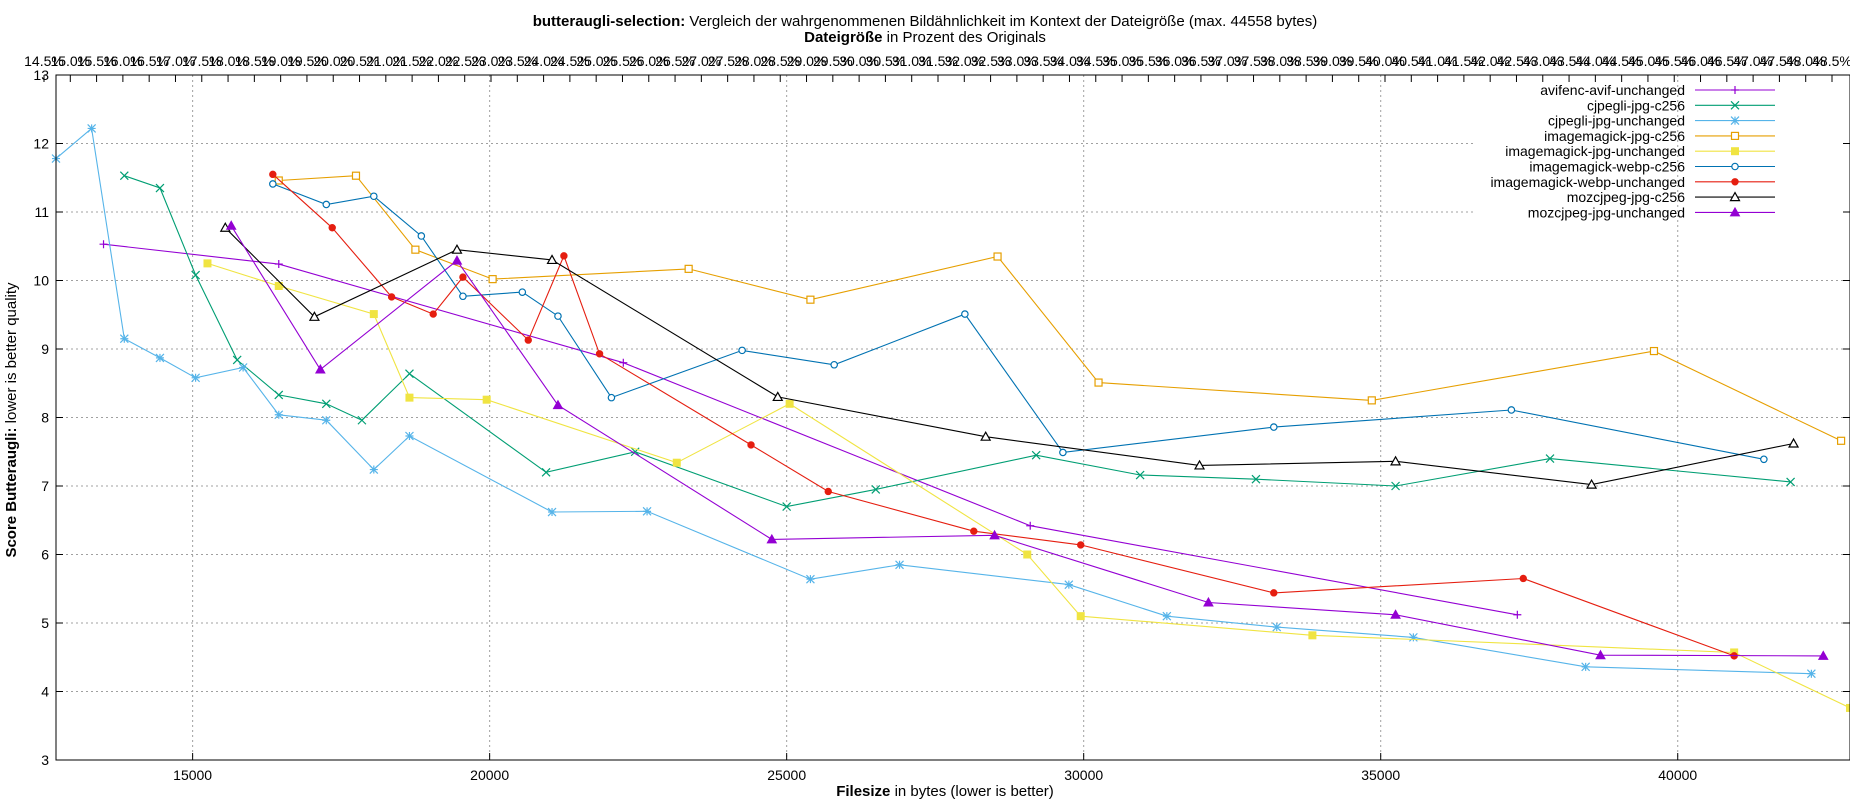 This screenshot has height=800, width=1850. I want to click on x2-tick-label: 34.5%, so click(1096, 61).